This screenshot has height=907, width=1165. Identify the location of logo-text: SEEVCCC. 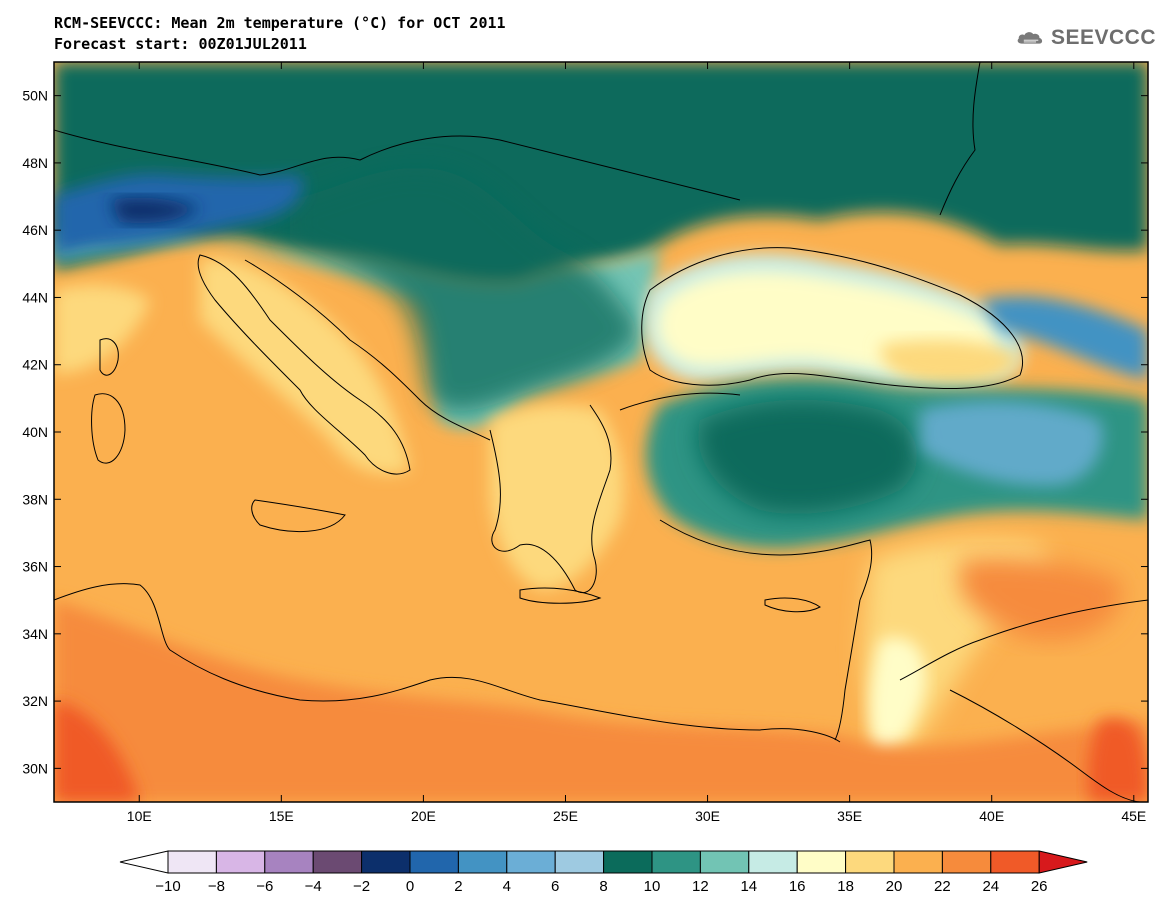
(1103, 37).